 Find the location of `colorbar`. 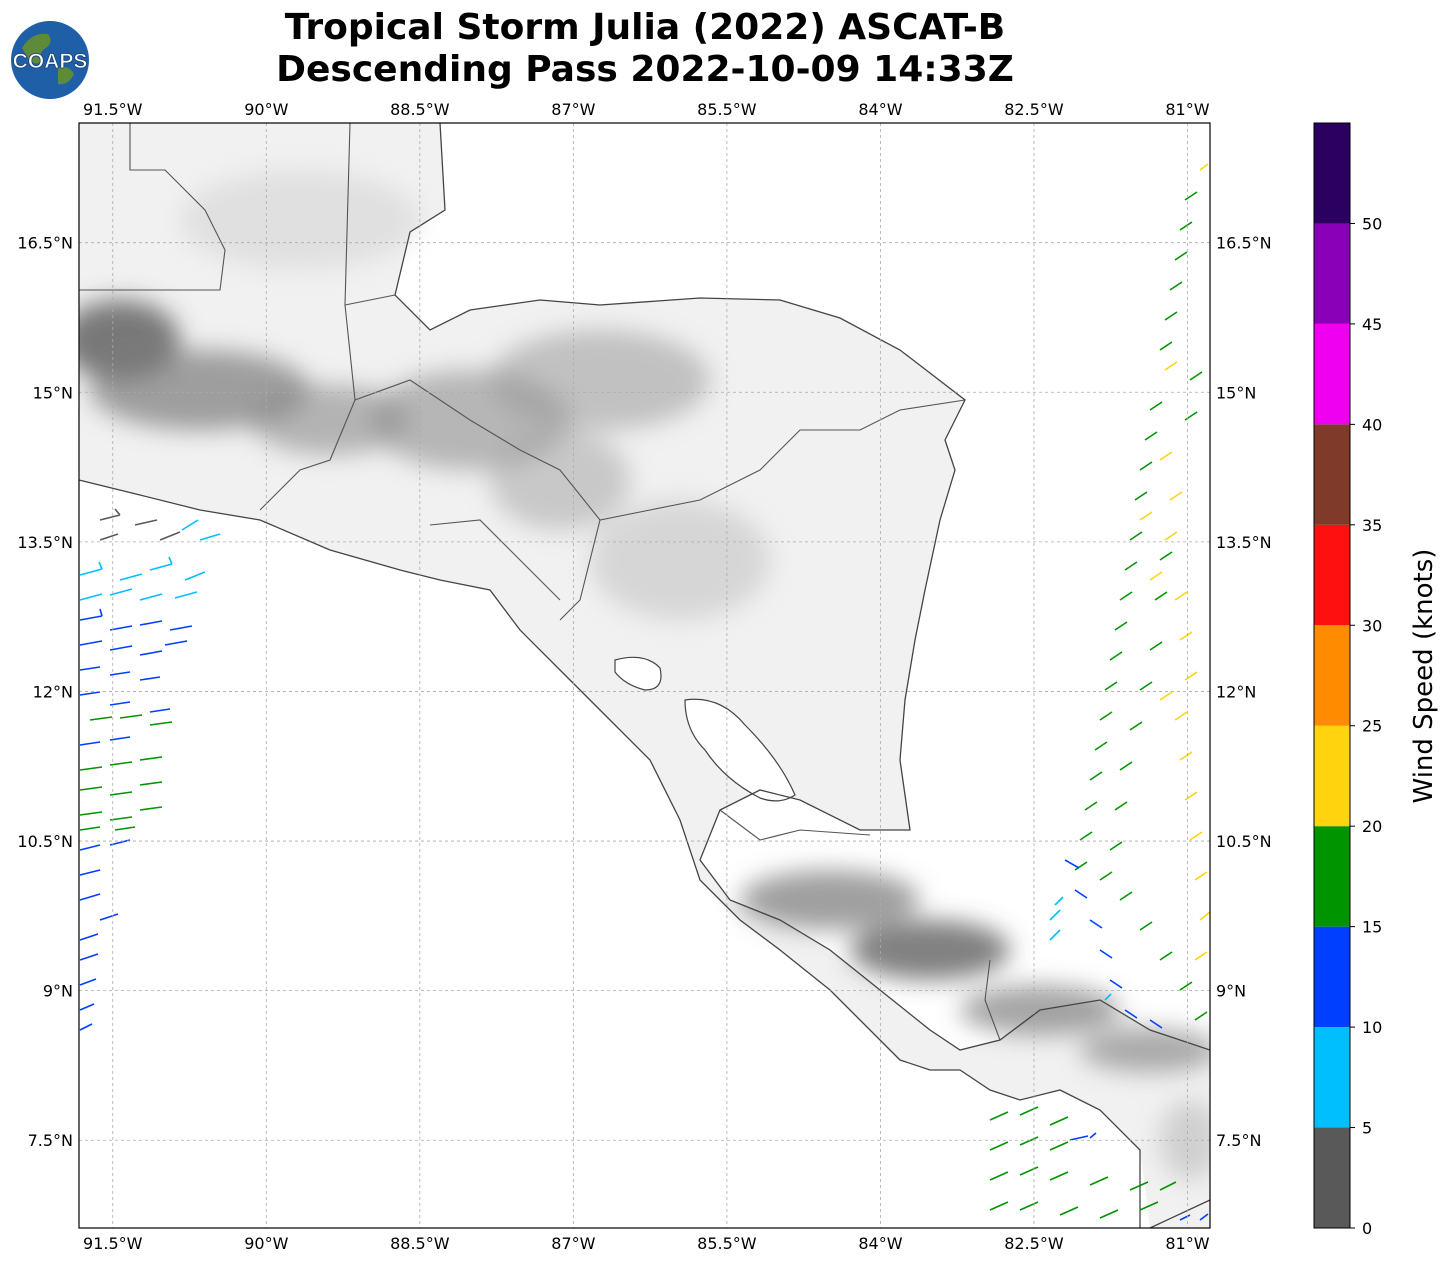

colorbar is located at coordinates (1332, 675).